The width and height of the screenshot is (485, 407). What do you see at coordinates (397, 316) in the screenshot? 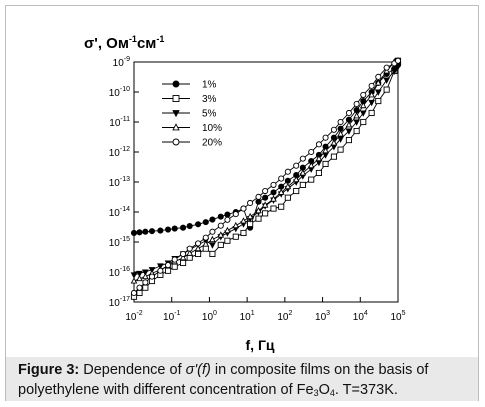
I see `x-tick-label: 10⁵` at bounding box center [397, 316].